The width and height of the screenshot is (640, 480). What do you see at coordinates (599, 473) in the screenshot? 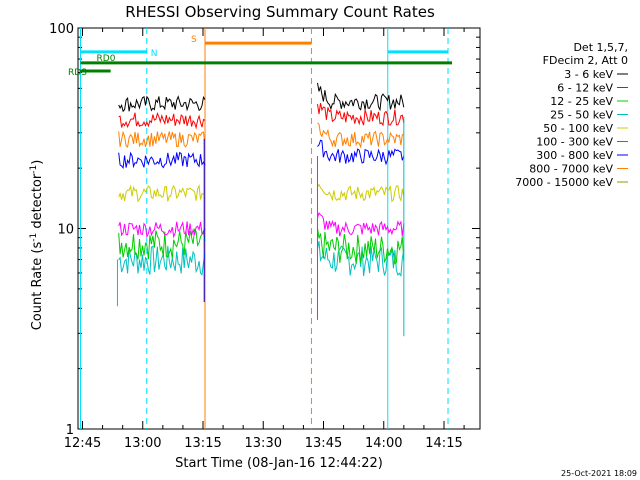
I see `footer-timestamp: 25-Oct-2021 18:09` at bounding box center [599, 473].